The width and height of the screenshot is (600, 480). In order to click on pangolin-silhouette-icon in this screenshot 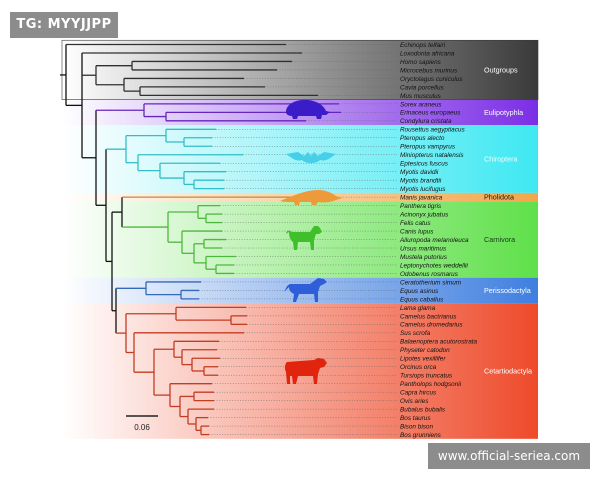, I will do `click(311, 197)`.